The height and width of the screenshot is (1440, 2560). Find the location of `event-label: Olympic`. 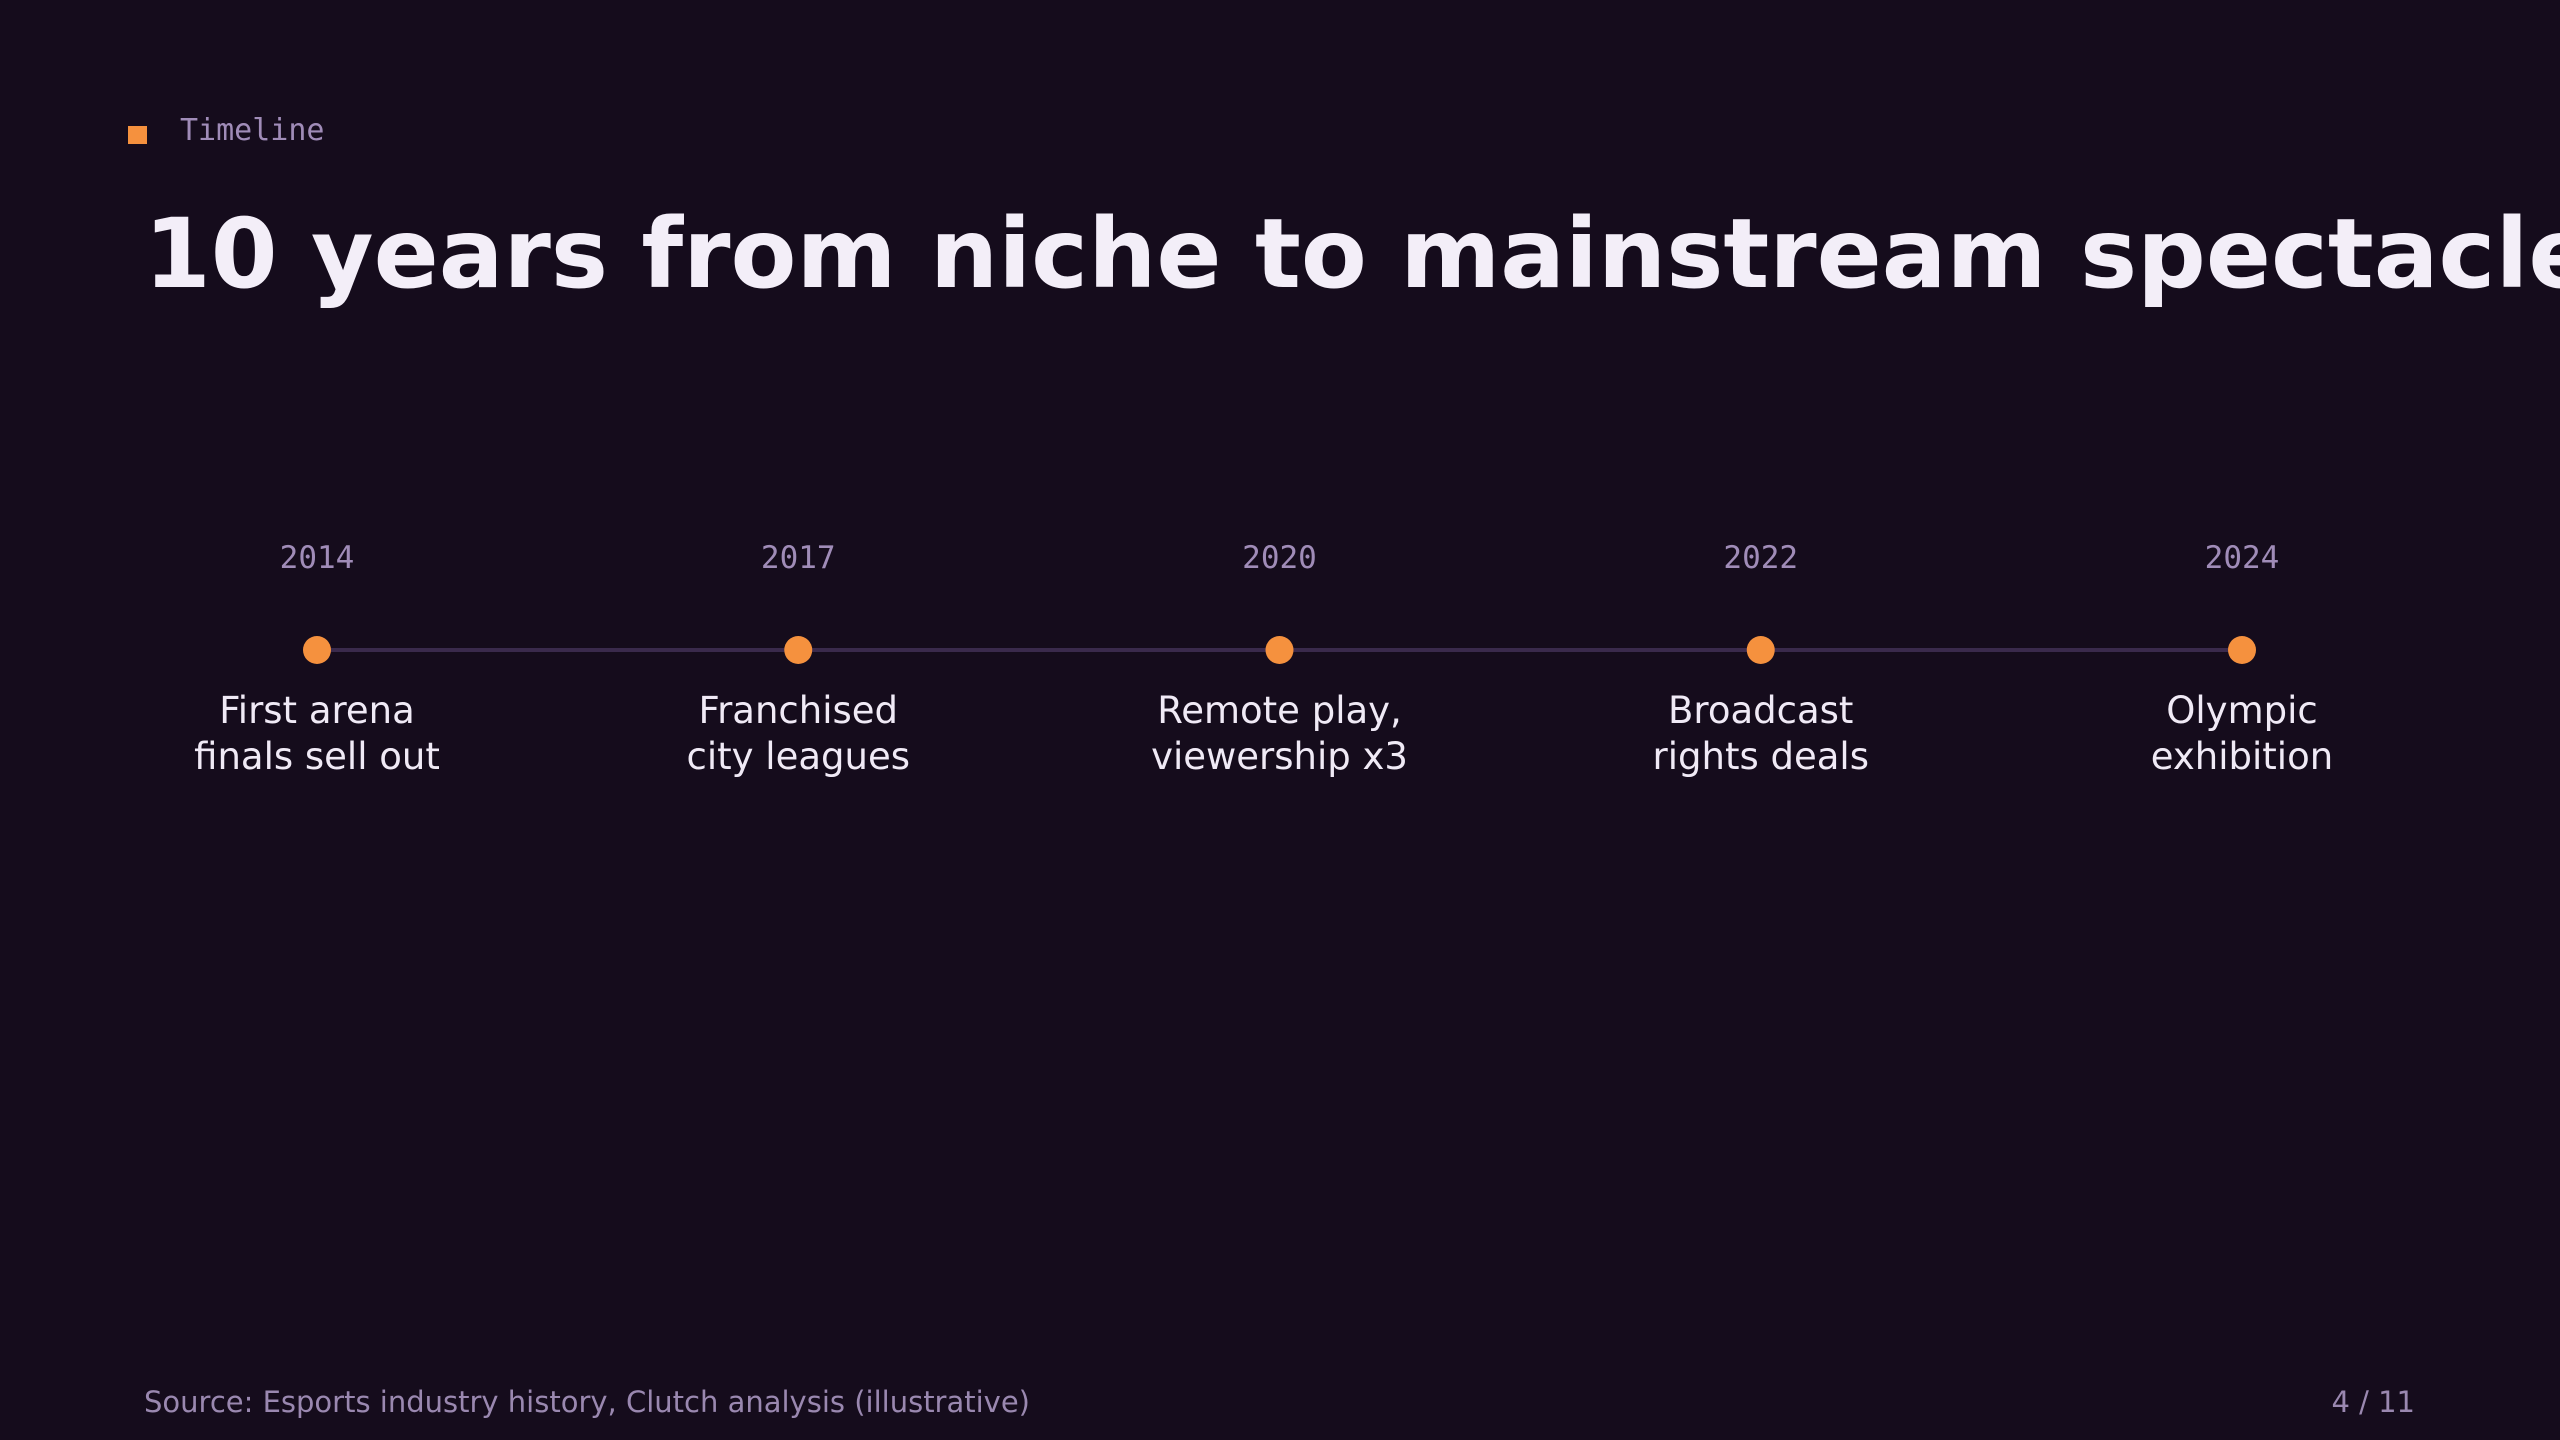

event-label: Olympic is located at coordinates (2241, 710).